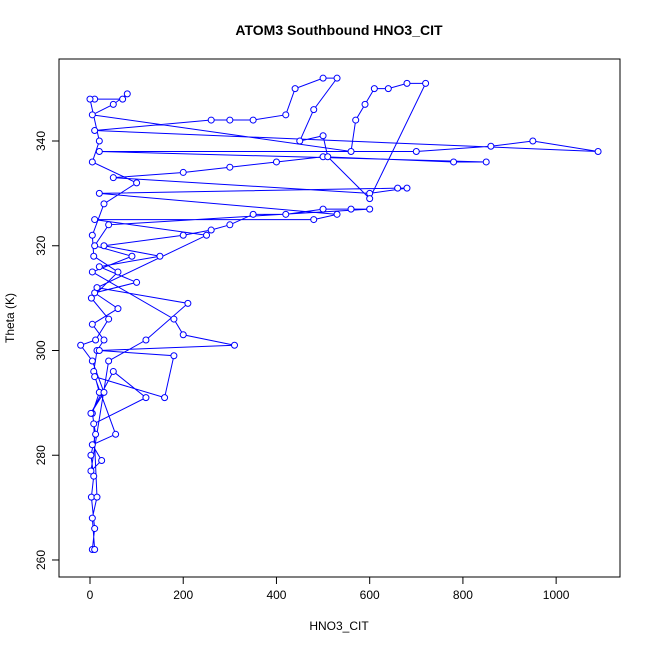 Image resolution: width=650 pixels, height=650 pixels. What do you see at coordinates (339, 626) in the screenshot?
I see `x-axis-label: HNO3_CIT` at bounding box center [339, 626].